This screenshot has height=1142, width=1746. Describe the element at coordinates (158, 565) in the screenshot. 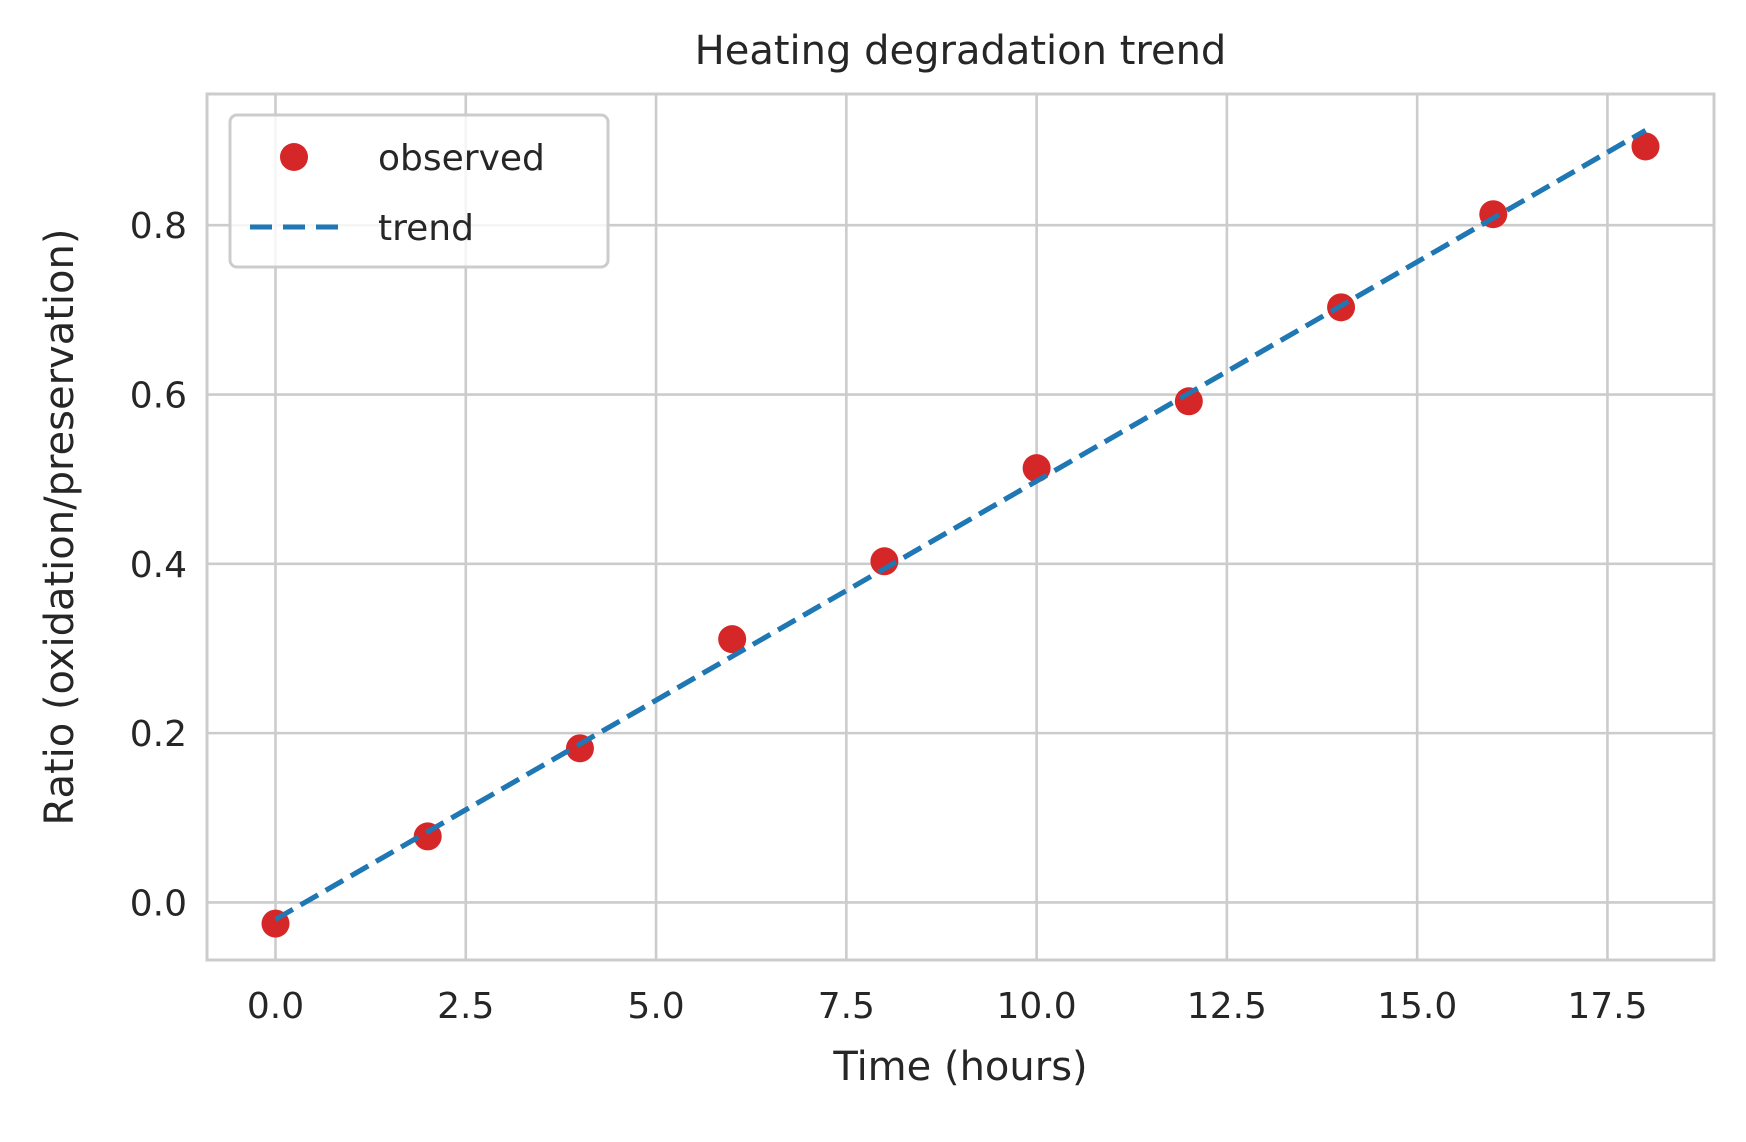

I see `y-tick-label: 0.4` at that location.